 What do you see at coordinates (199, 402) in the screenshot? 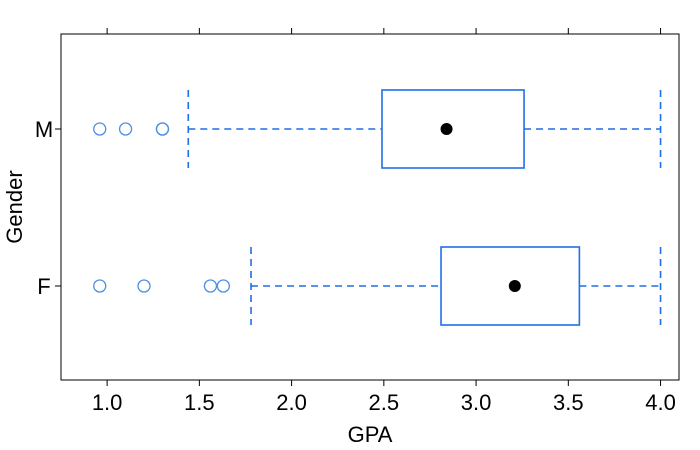
I see `x-tick-label: 1.5` at bounding box center [199, 402].